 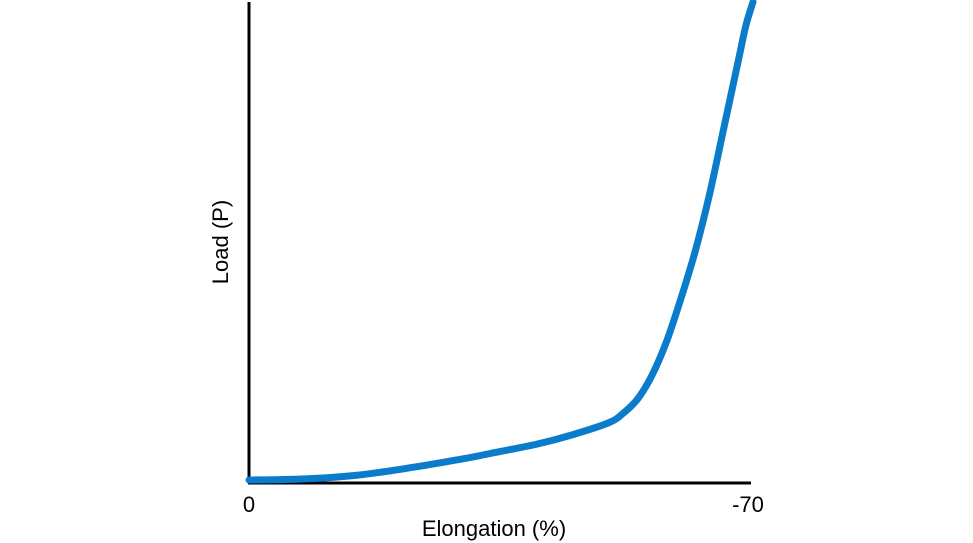 I want to click on x-tick-label-end: -70, so click(x=748, y=504).